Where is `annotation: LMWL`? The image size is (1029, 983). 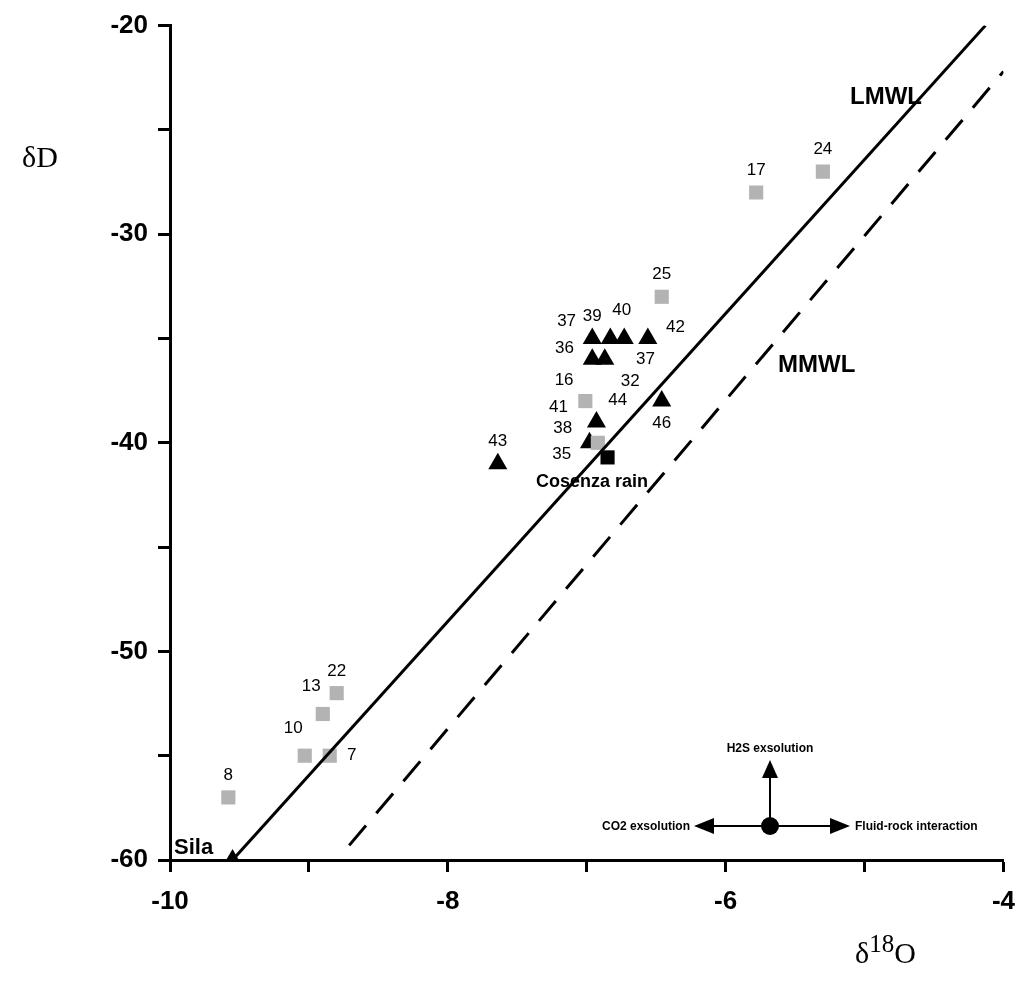 annotation: LMWL is located at coordinates (886, 96).